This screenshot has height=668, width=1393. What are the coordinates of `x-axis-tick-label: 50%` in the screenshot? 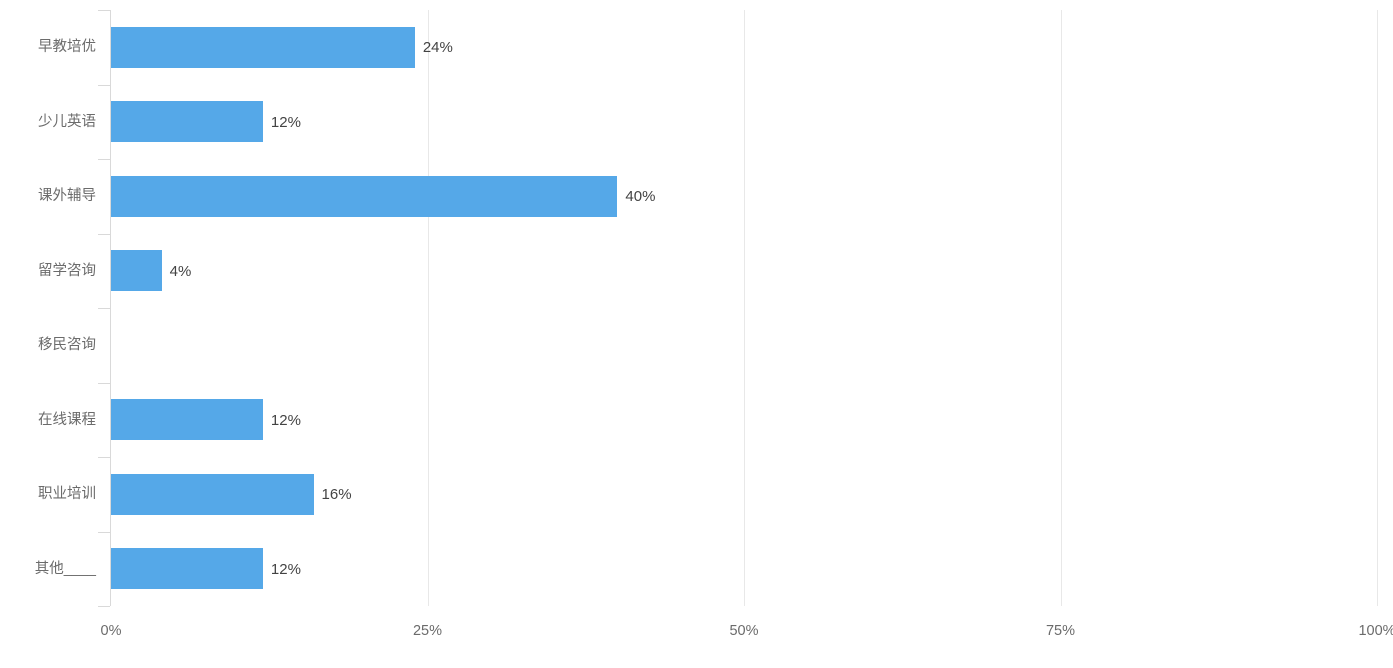 It's located at (744, 631).